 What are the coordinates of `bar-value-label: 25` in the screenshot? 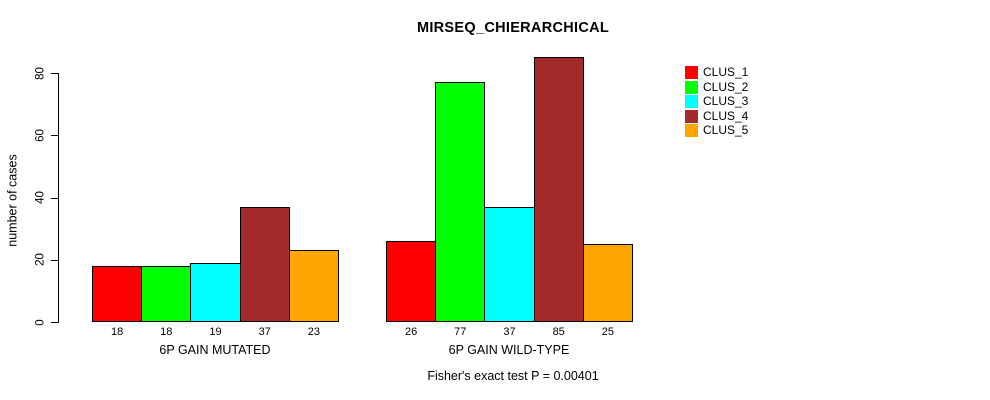 It's located at (608, 331).